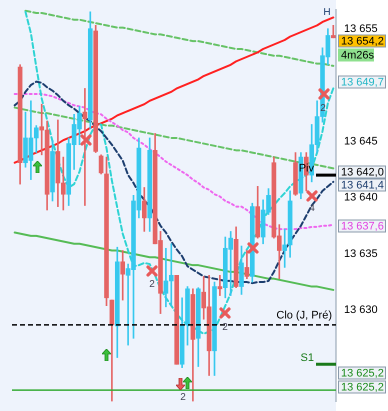 The width and height of the screenshot is (388, 411). I want to click on text: 4m26s, so click(358, 56).